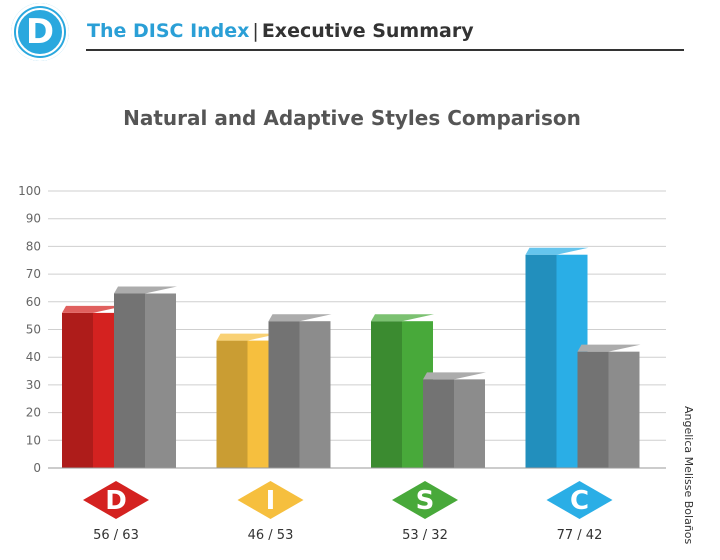  I want to click on y-tick-label-40: 40, so click(33, 357).